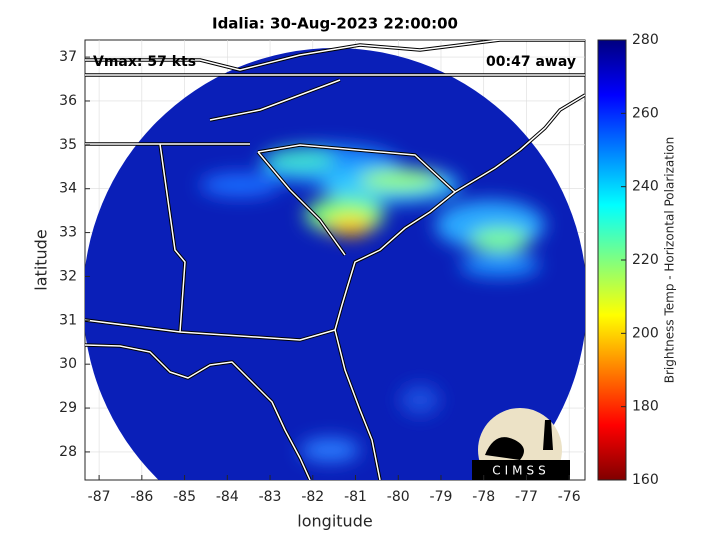 This screenshot has width=720, height=544. Describe the element at coordinates (68, 145) in the screenshot. I see `y-tick-label: 35` at that location.